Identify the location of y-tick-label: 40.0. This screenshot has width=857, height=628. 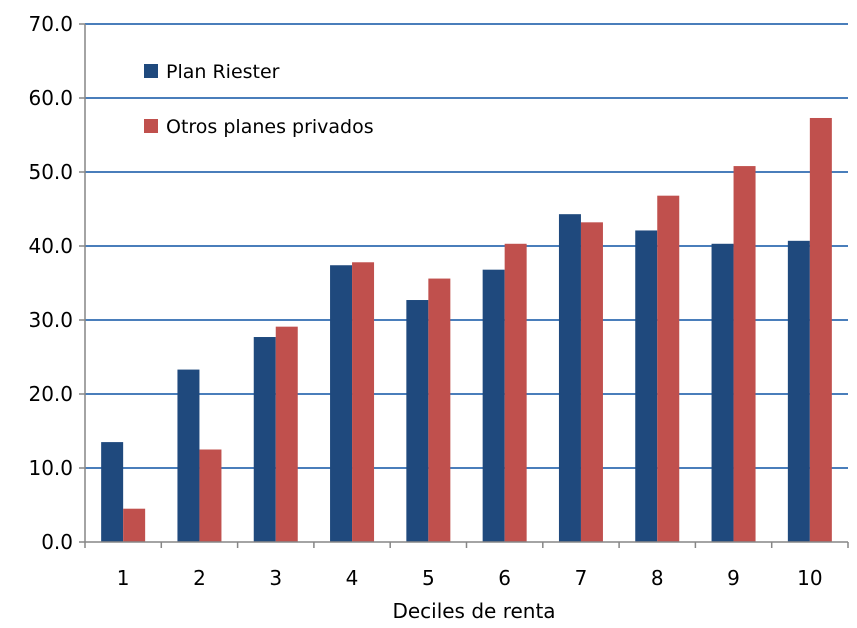
(50, 246).